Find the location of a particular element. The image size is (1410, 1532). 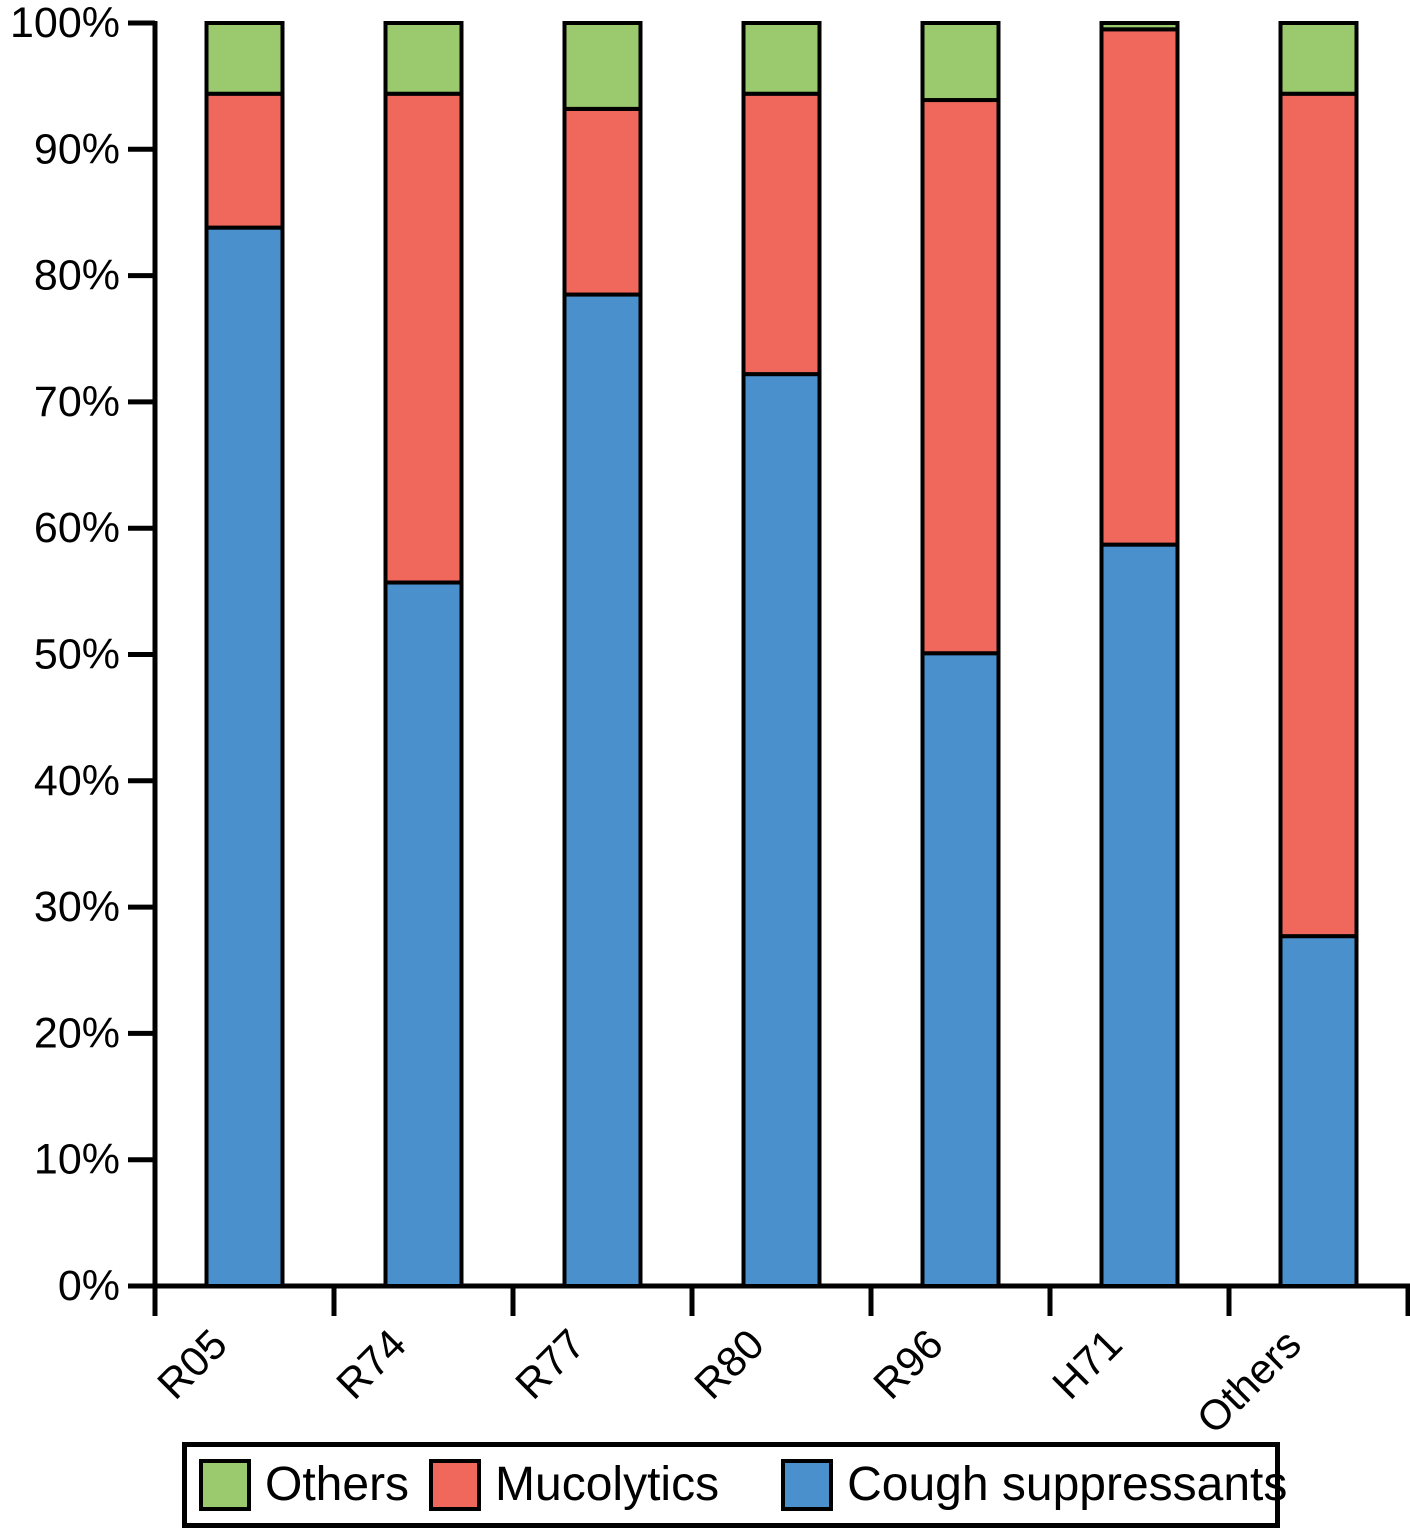

bar-segment-cough-suppressants-others is located at coordinates (1318, 1111).